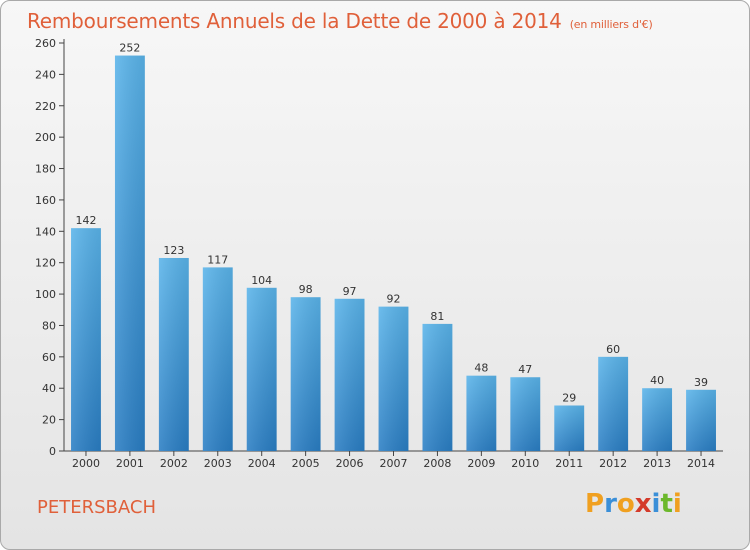  What do you see at coordinates (657, 463) in the screenshot?
I see `x-tick-label: 2013` at bounding box center [657, 463].